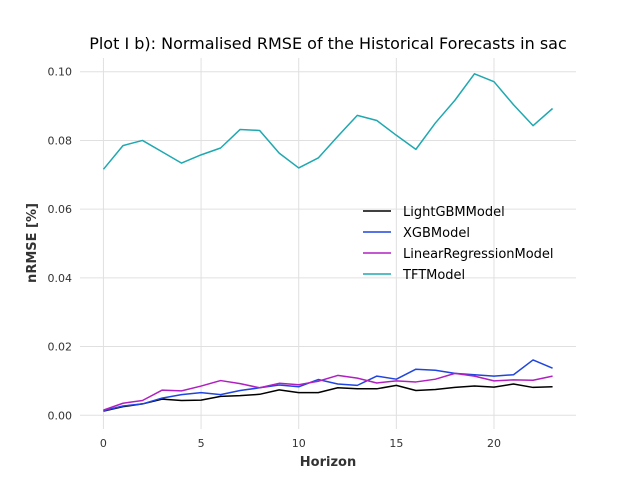  What do you see at coordinates (32, 243) in the screenshot?
I see `y-axis-label: nRMSE [%]` at bounding box center [32, 243].